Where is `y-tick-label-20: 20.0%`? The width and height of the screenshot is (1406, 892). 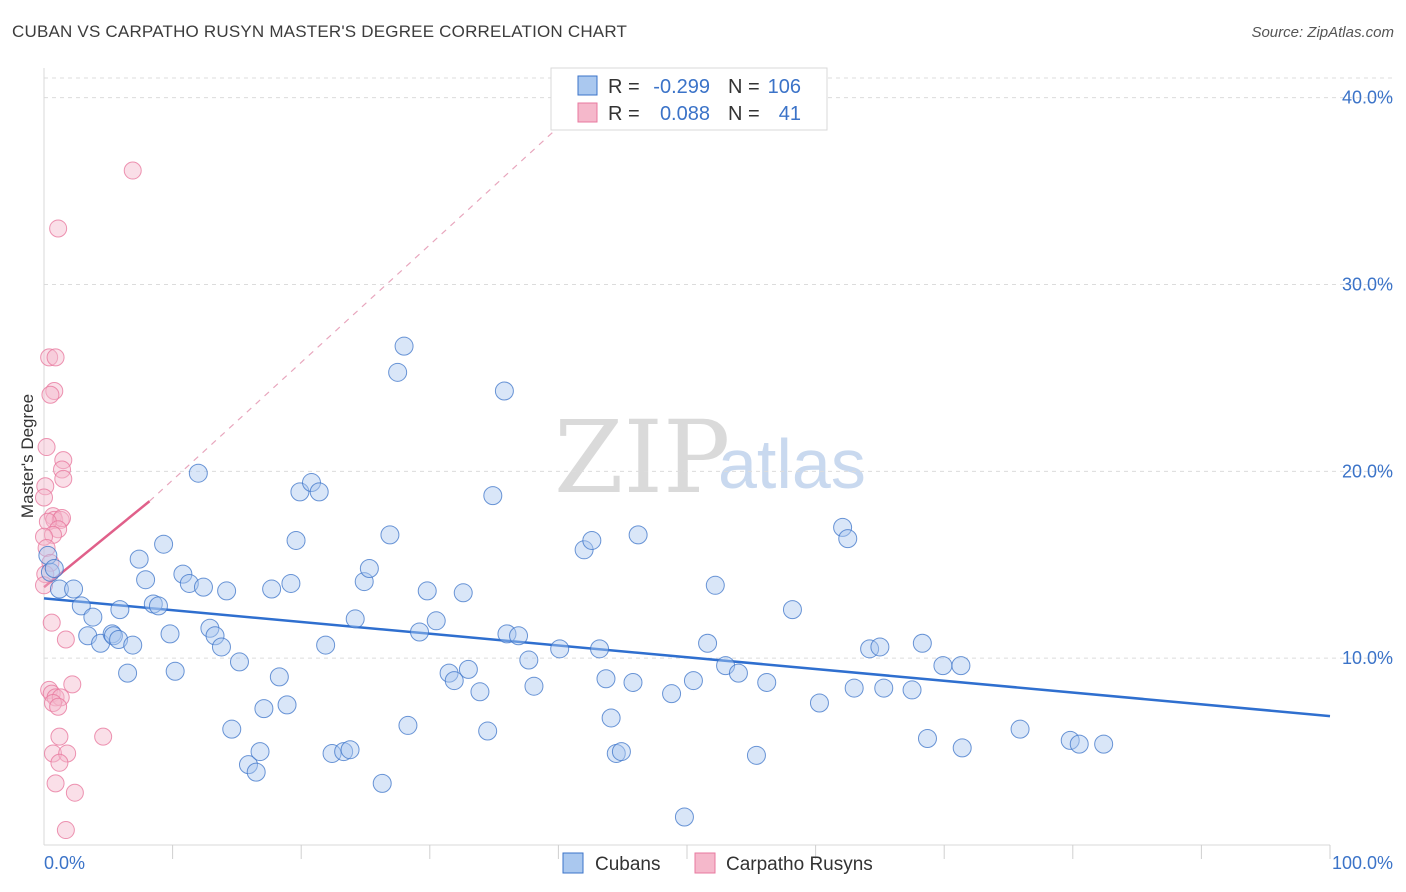
y-tick-label-20: 20.0% is located at coordinates (1367, 471).